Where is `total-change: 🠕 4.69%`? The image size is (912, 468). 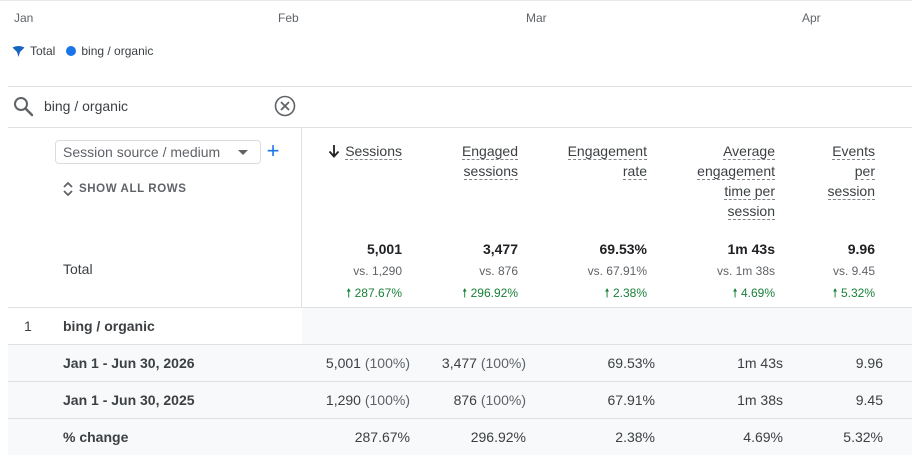 total-change: 🠕 4.69% is located at coordinates (753, 294).